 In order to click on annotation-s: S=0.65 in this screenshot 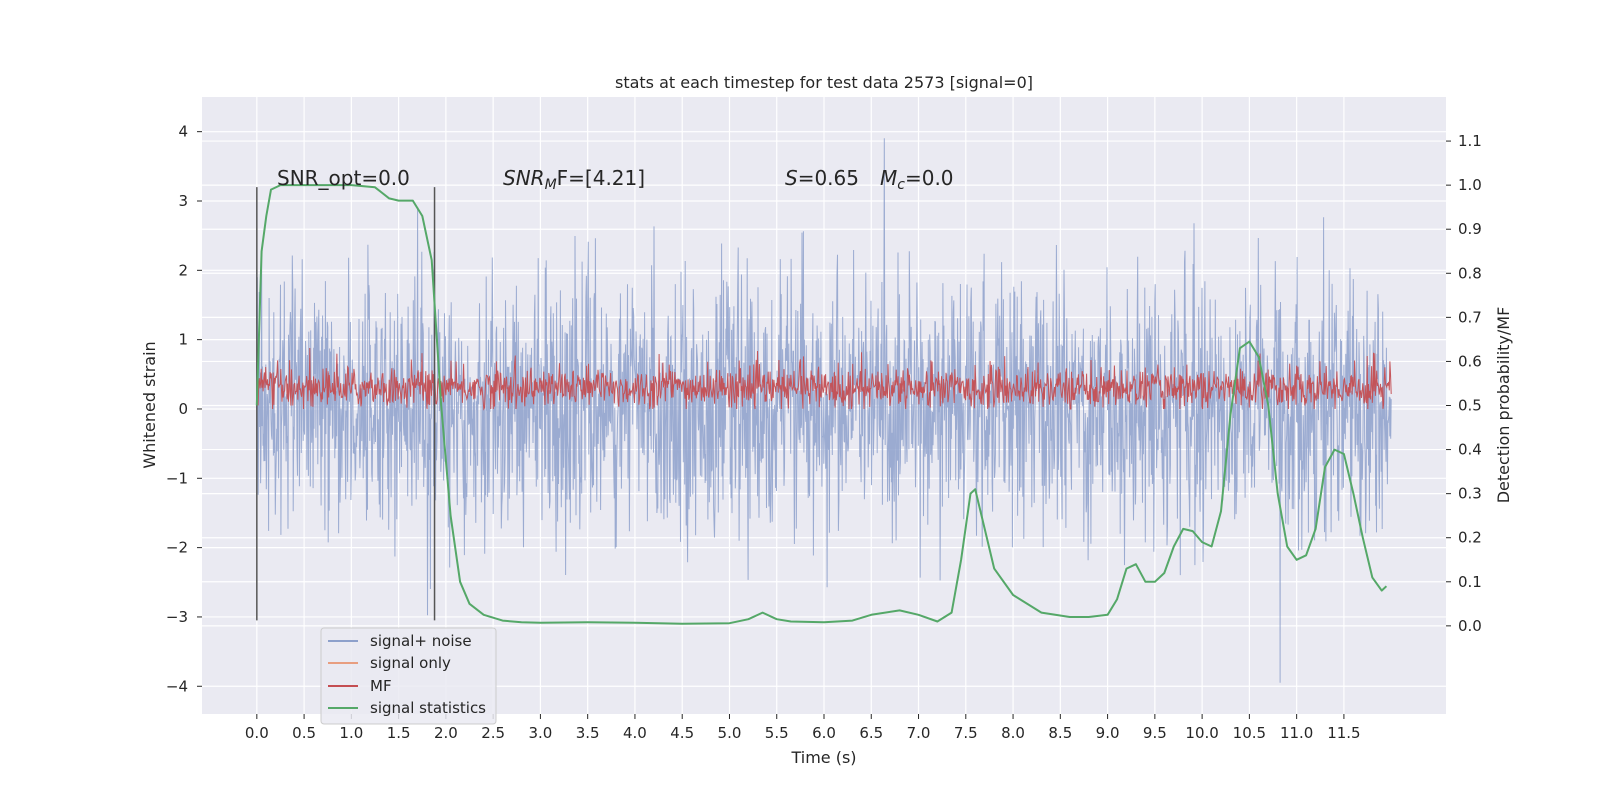, I will do `click(822, 178)`.